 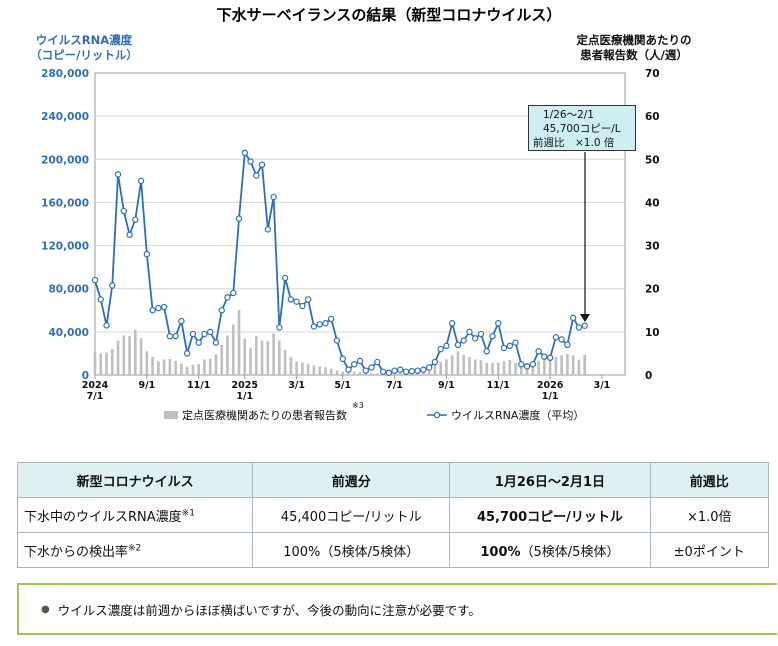 I want to click on right-tick-label: 30, so click(x=652, y=247).